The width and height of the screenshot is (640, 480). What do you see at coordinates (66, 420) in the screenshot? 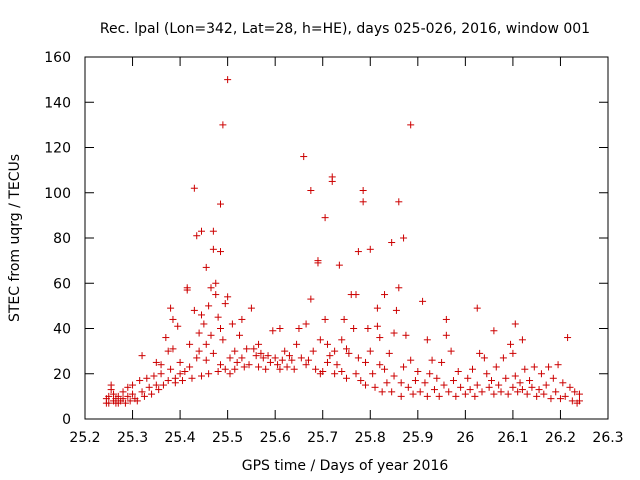
I see `y-tick-label: 0` at bounding box center [66, 420].